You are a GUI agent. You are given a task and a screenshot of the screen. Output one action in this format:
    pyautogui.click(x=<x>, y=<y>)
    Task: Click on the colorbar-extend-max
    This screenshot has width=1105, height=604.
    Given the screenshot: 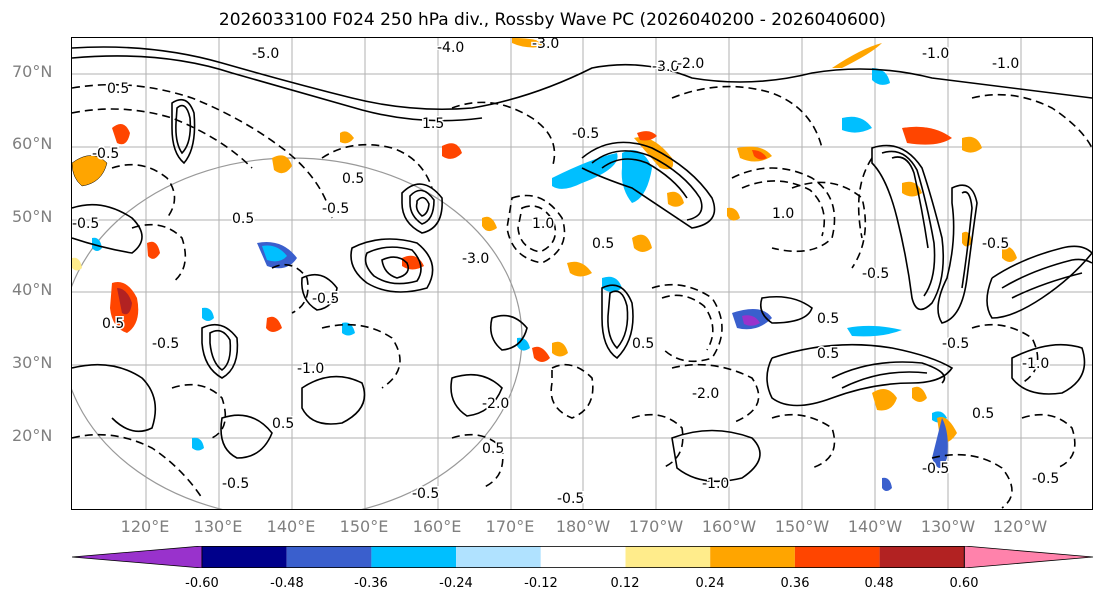 What is the action you would take?
    pyautogui.click(x=1028, y=557)
    